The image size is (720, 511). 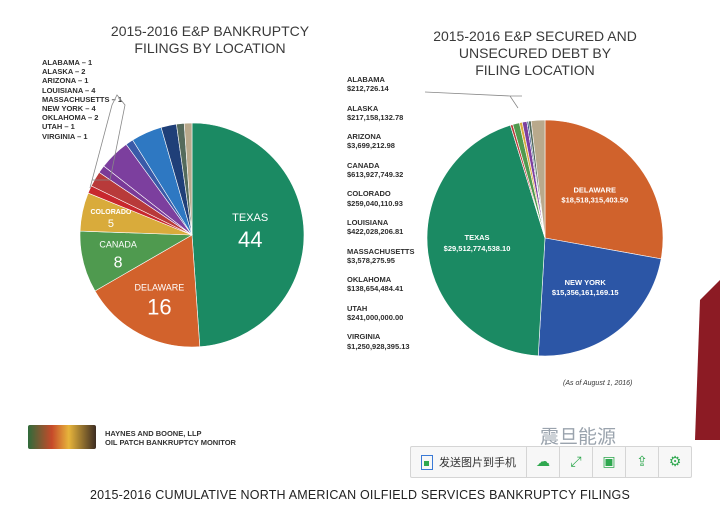 What do you see at coordinates (67, 62) in the screenshot?
I see `left-list-item: ALABAMA – 1` at bounding box center [67, 62].